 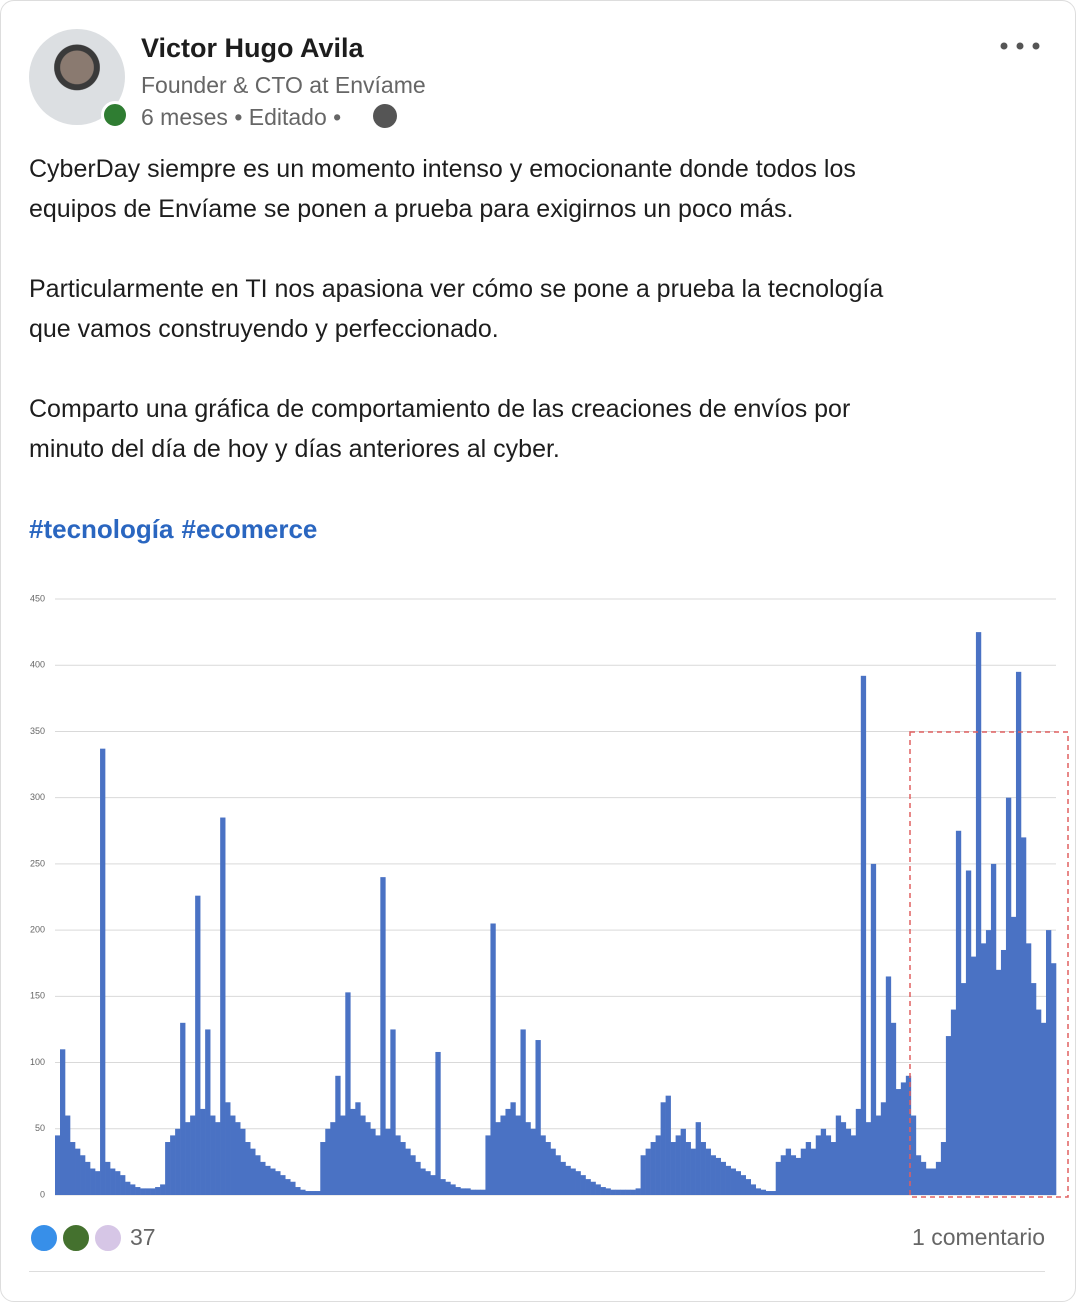 I want to click on hashtags: #tecnología #ecomerce, so click(x=173, y=529).